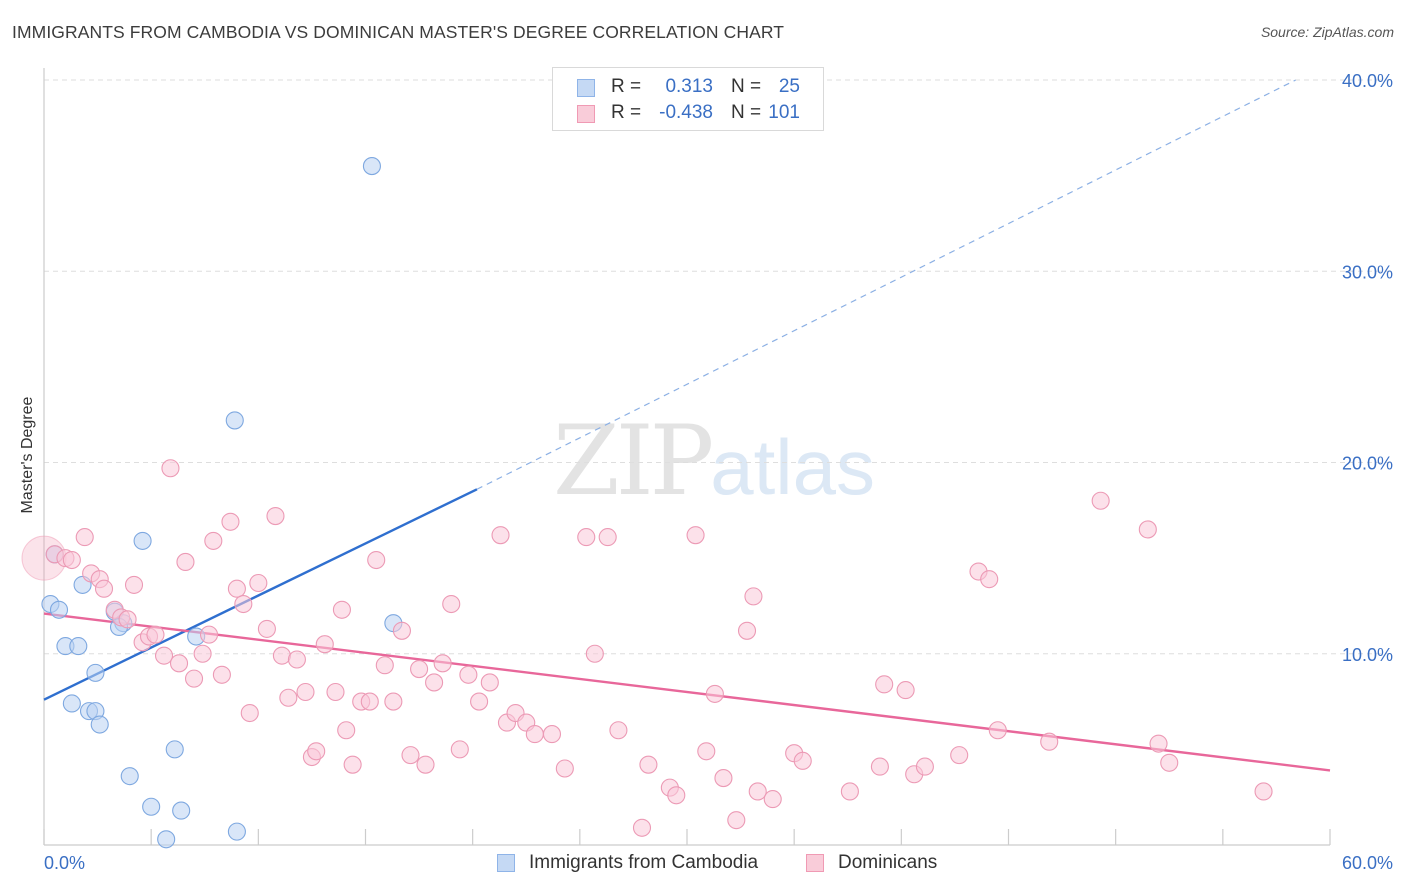 The image size is (1406, 892). I want to click on y-tick-label: 40.0%, so click(1367, 81).